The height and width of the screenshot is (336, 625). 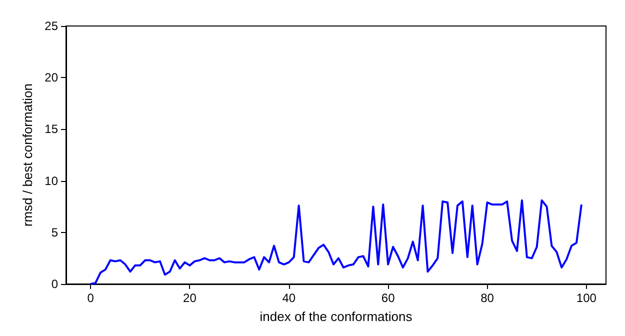 I want to click on x-tick-label: 40, so click(x=289, y=298).